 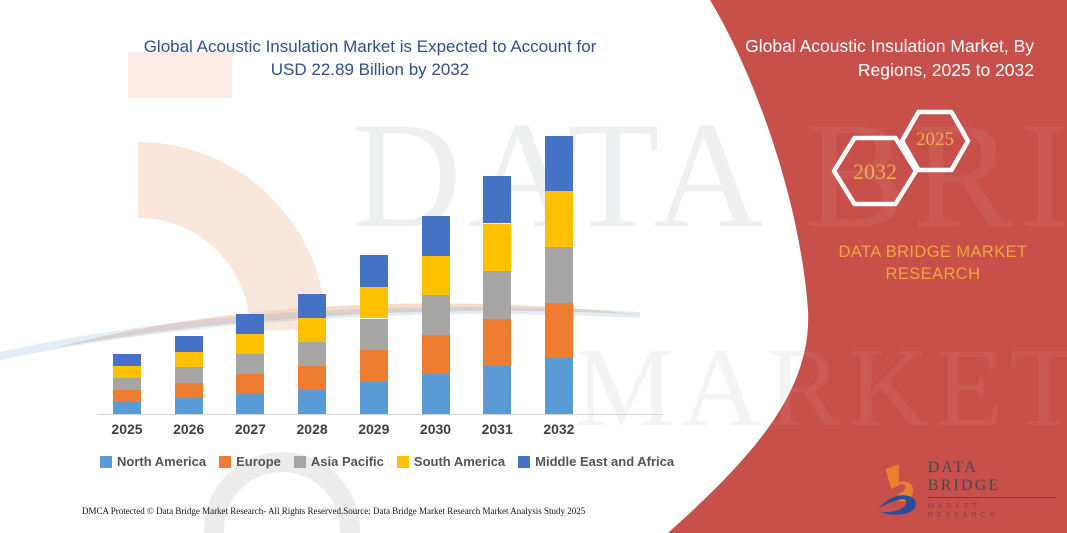 I want to click on bar-segment-2029-europe, so click(x=373, y=366).